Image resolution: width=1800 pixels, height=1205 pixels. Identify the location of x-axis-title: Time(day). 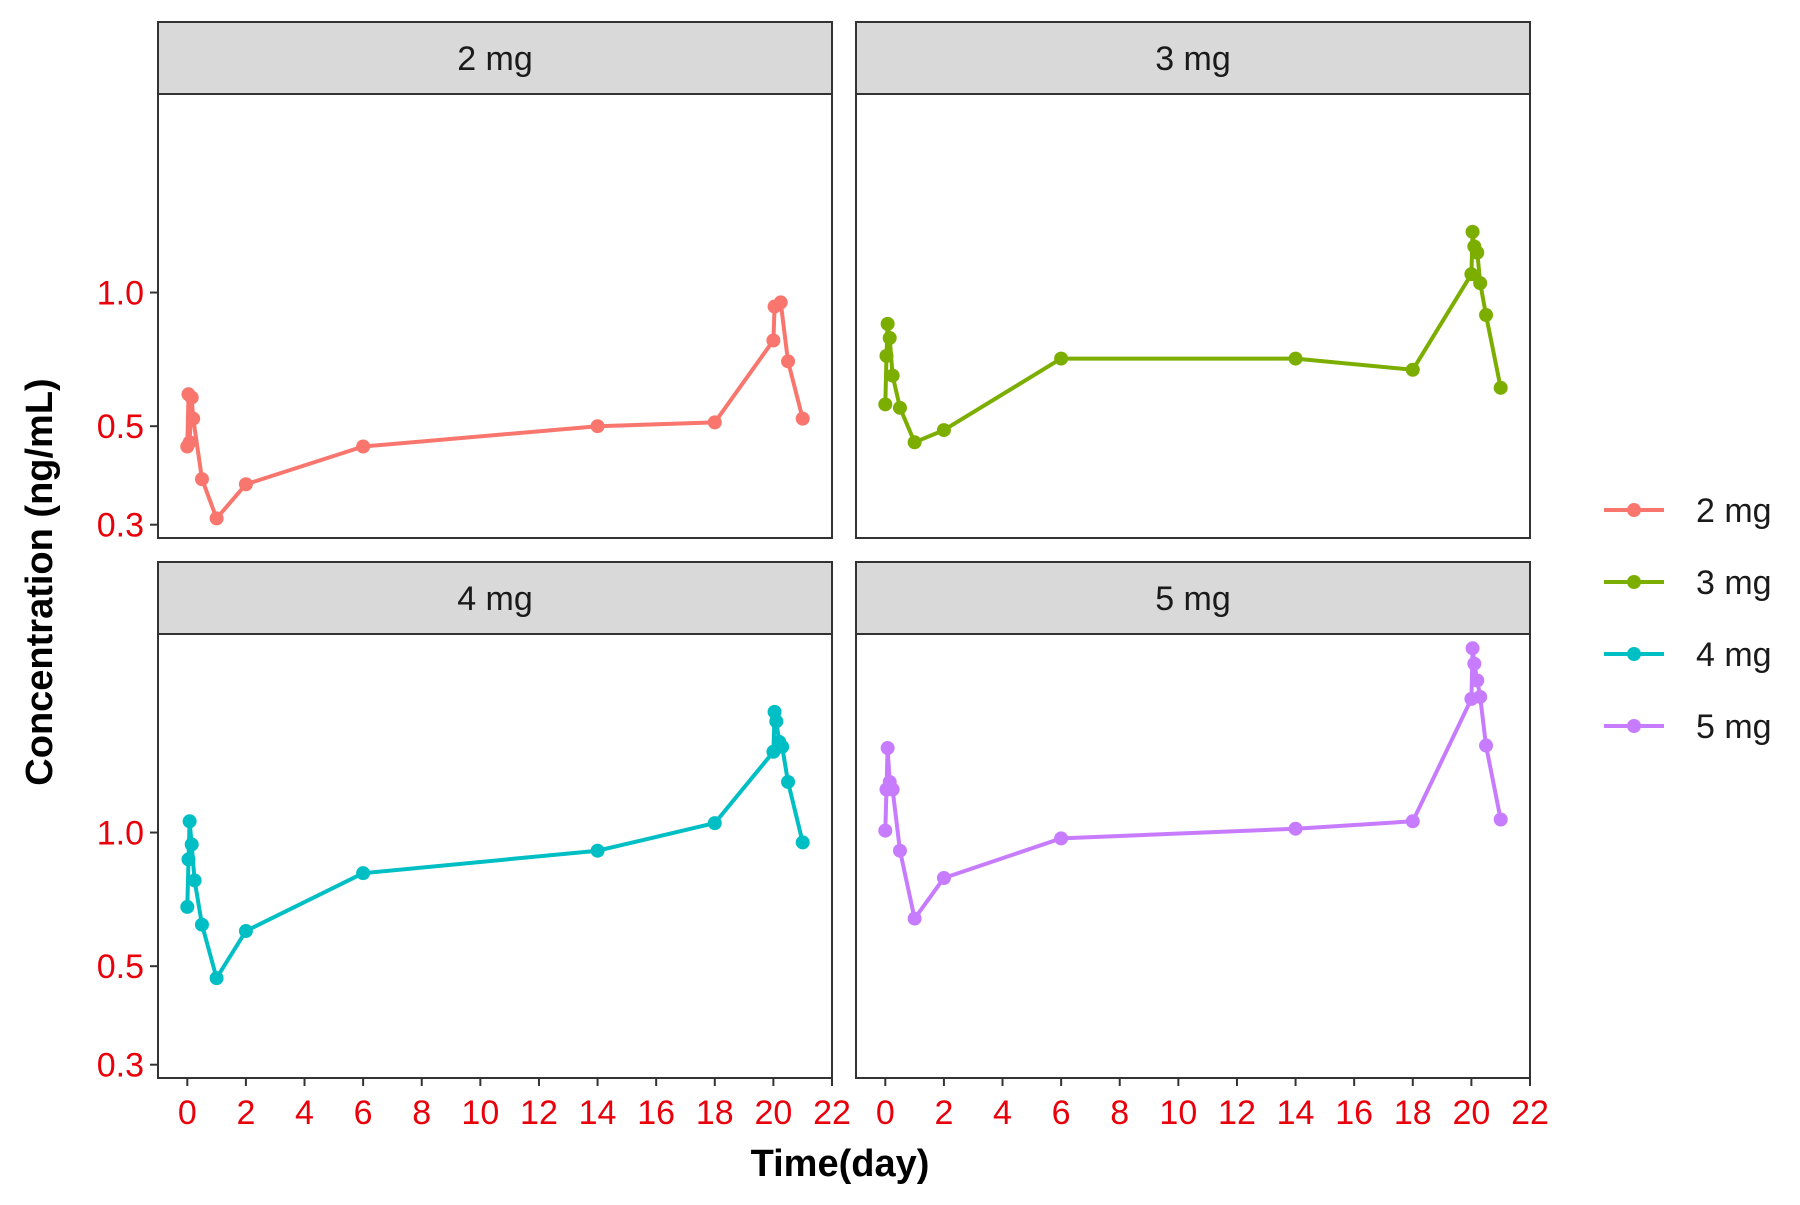
(840, 1164).